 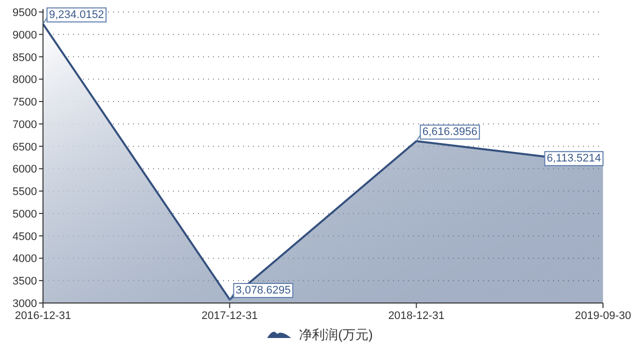 What do you see at coordinates (24, 58) in the screenshot?
I see `y-tick-label: 8500` at bounding box center [24, 58].